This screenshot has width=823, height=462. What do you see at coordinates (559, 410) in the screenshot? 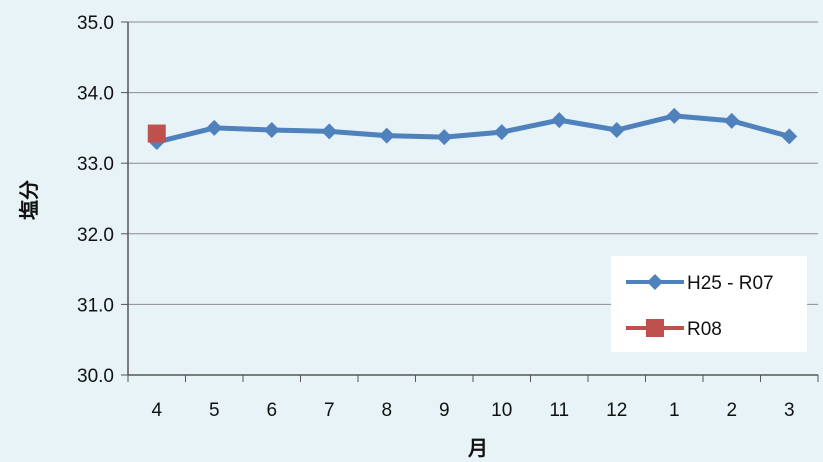
I see `x-tick-label: 11` at bounding box center [559, 410].